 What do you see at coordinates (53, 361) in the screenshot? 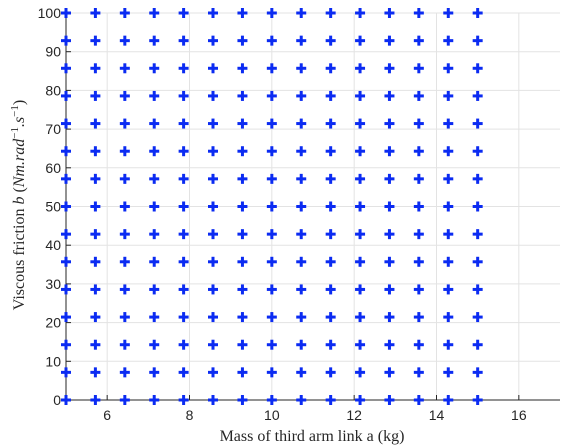
I see `y-tick-label: 10` at bounding box center [53, 361].